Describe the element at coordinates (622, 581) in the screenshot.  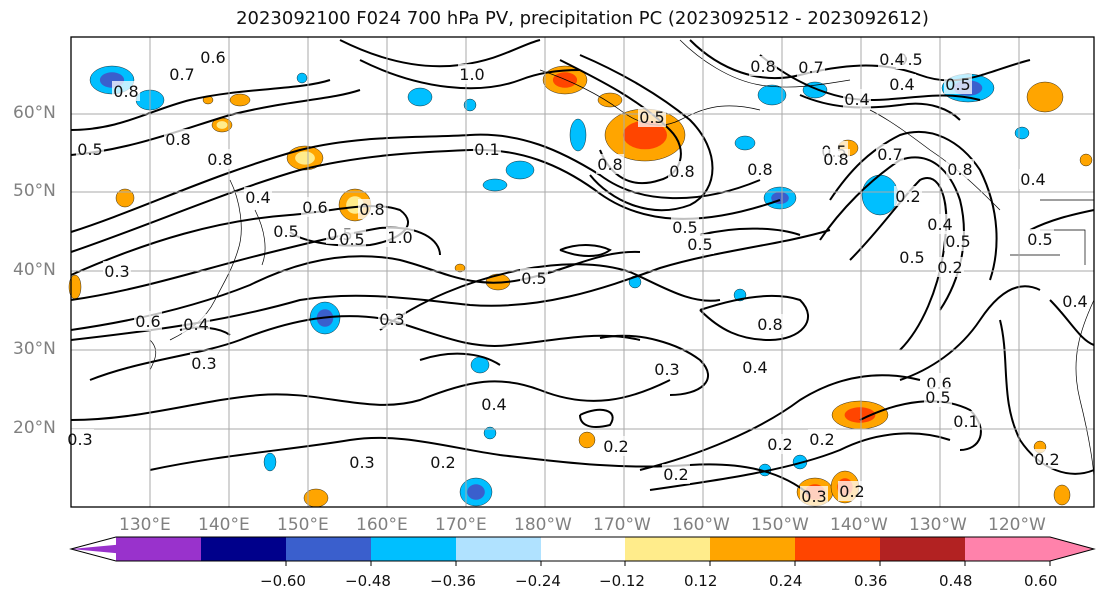
I see `colorbar-tick-label: −0.12` at that location.